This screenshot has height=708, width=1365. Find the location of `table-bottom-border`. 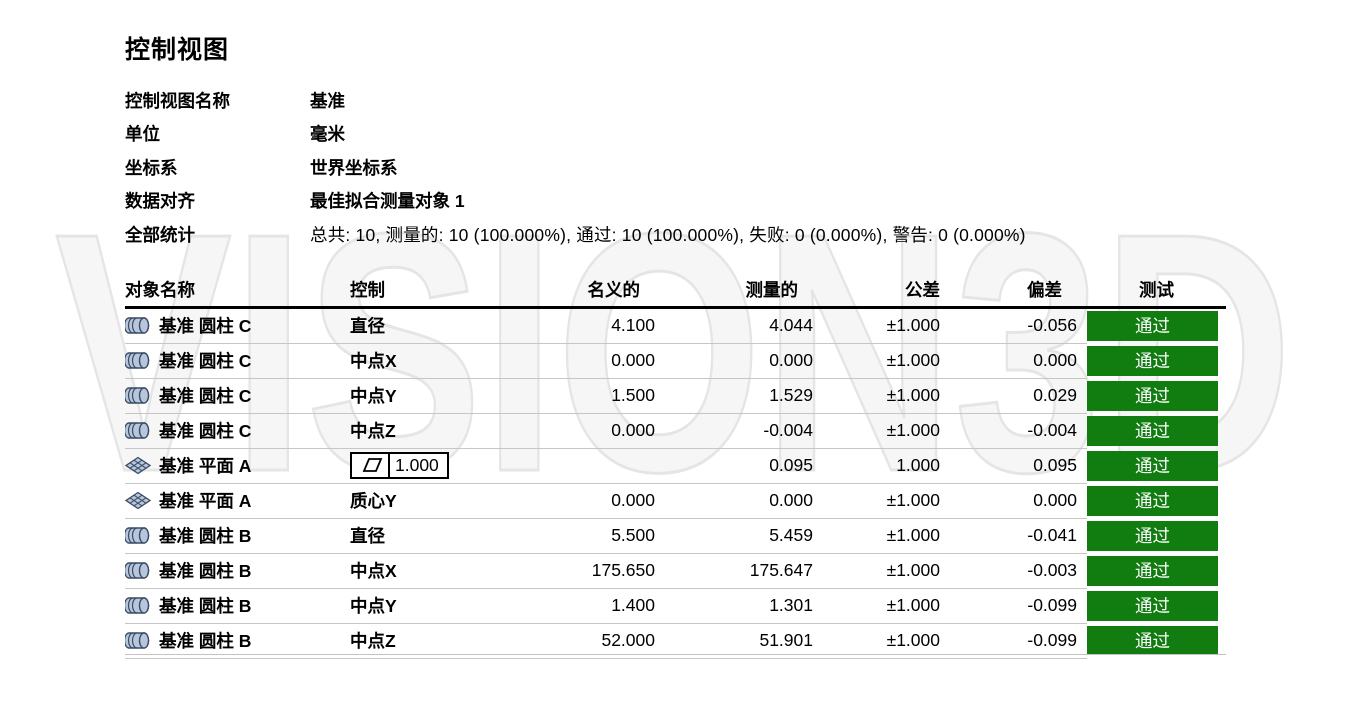

table-bottom-border is located at coordinates (675, 655).